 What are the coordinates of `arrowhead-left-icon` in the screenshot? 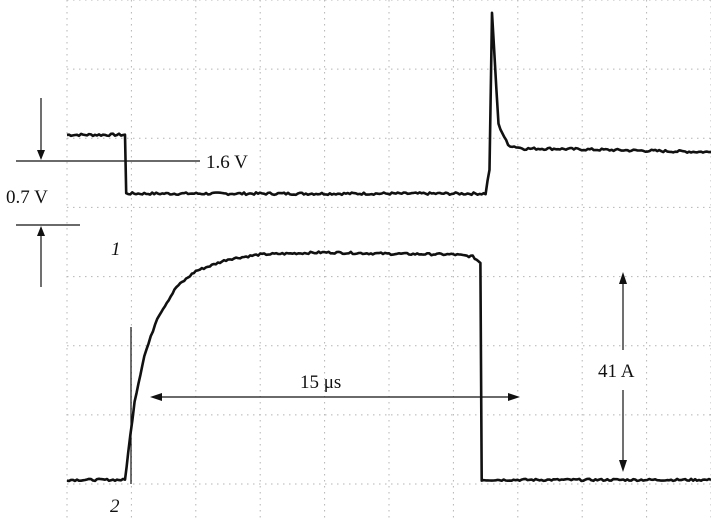 It's located at (156, 397).